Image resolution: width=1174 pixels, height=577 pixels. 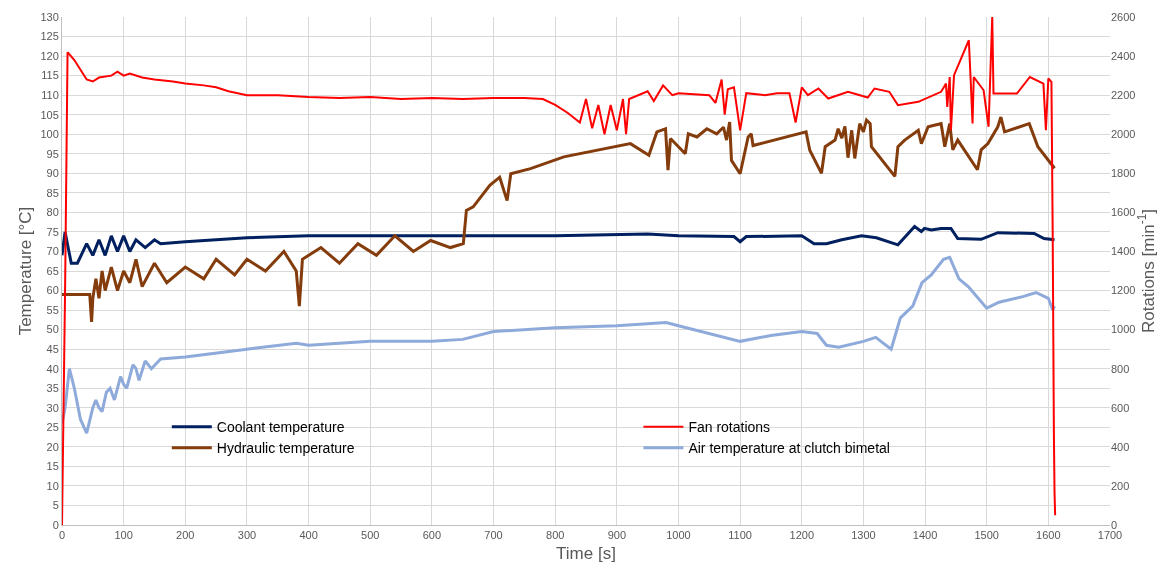 I want to click on y-tick-label: 0, so click(x=55, y=524).